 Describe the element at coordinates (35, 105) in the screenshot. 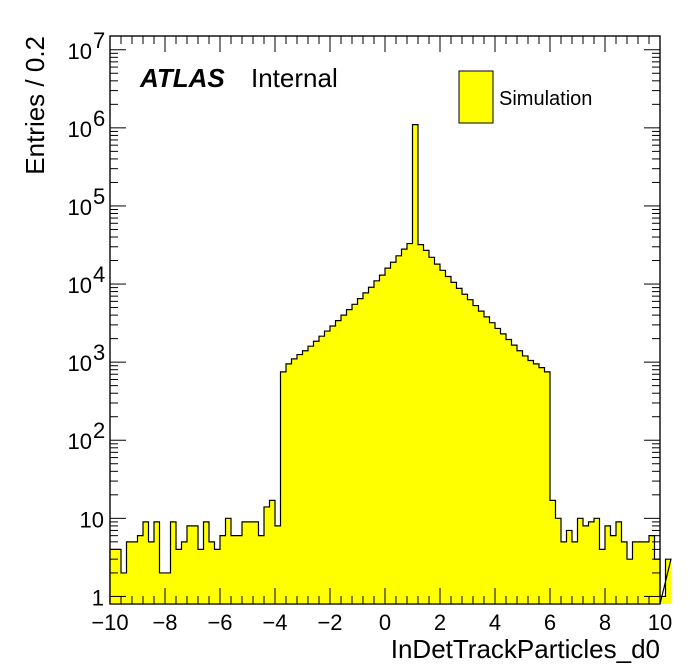

I see `y-axis-title: Entries / 0.2` at that location.